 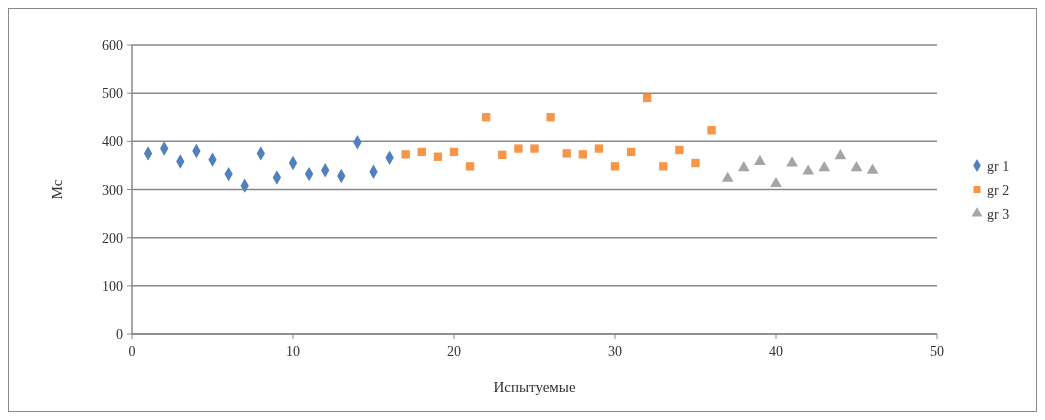 What do you see at coordinates (132, 351) in the screenshot?
I see `x-tick-label: 0` at bounding box center [132, 351].